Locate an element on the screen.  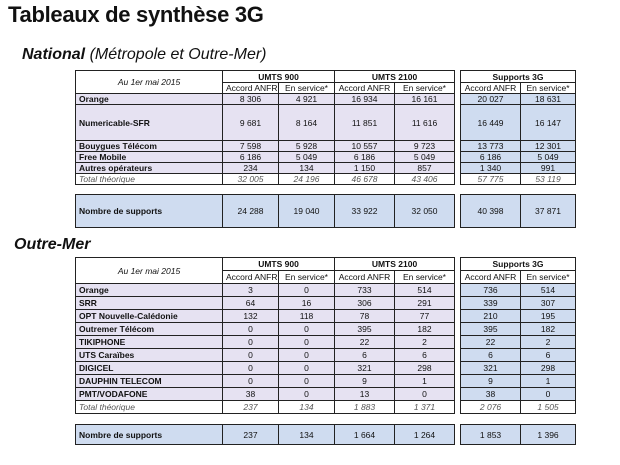
table-row: DIGICEL 0 0 321 298 321 298 is located at coordinates (326, 368).